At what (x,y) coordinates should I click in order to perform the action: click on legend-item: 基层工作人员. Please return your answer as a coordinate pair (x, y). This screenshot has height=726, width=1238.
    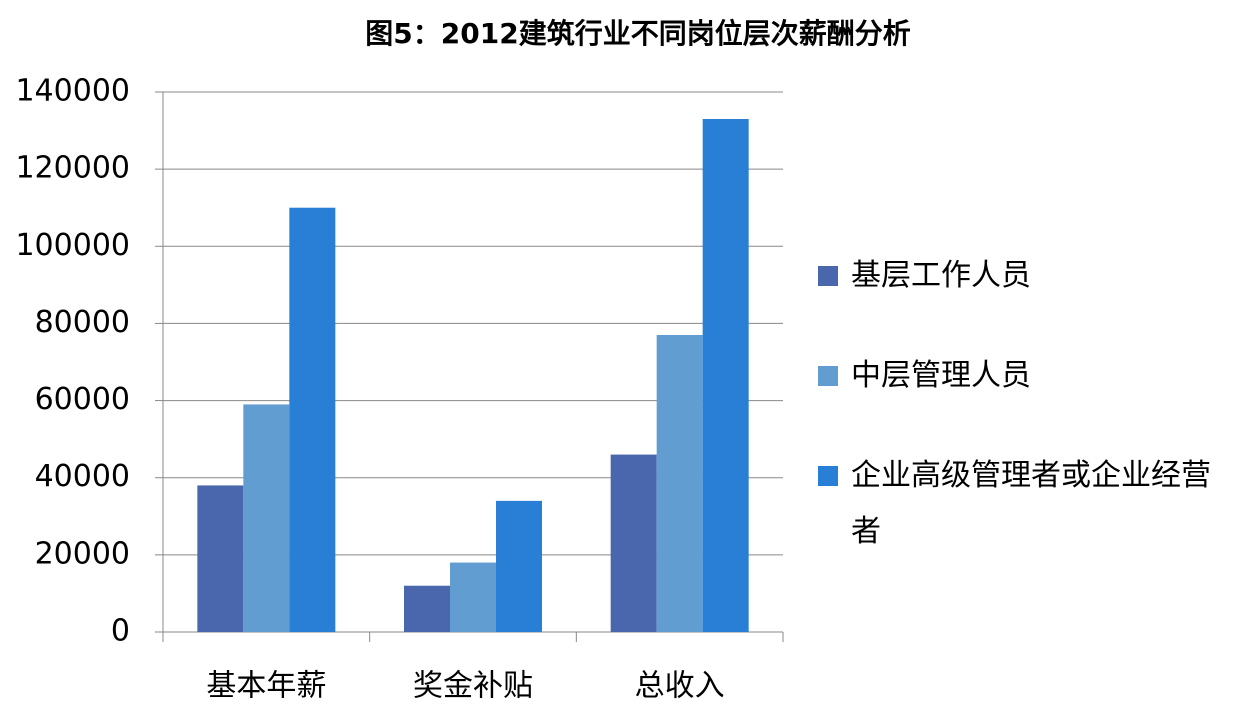
    Looking at the image, I should click on (1023, 276).